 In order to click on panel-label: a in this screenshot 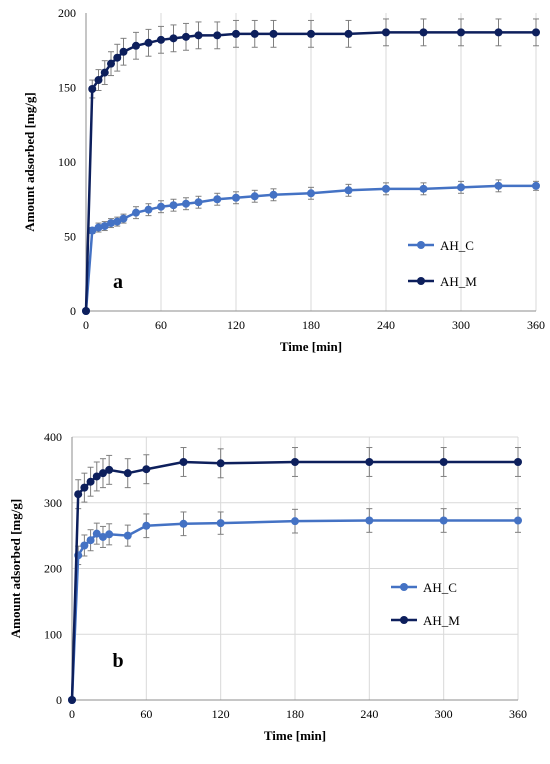, I will do `click(118, 282)`.